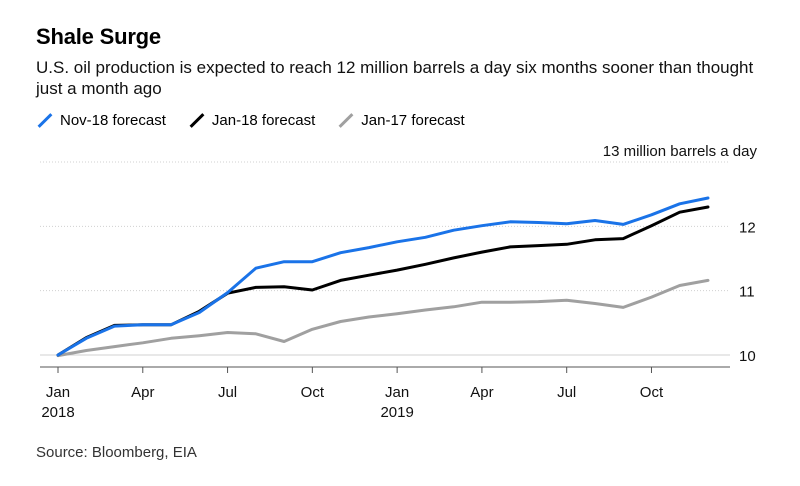 The image size is (800, 486). I want to click on x-tick-label-0: Jan, so click(58, 392).